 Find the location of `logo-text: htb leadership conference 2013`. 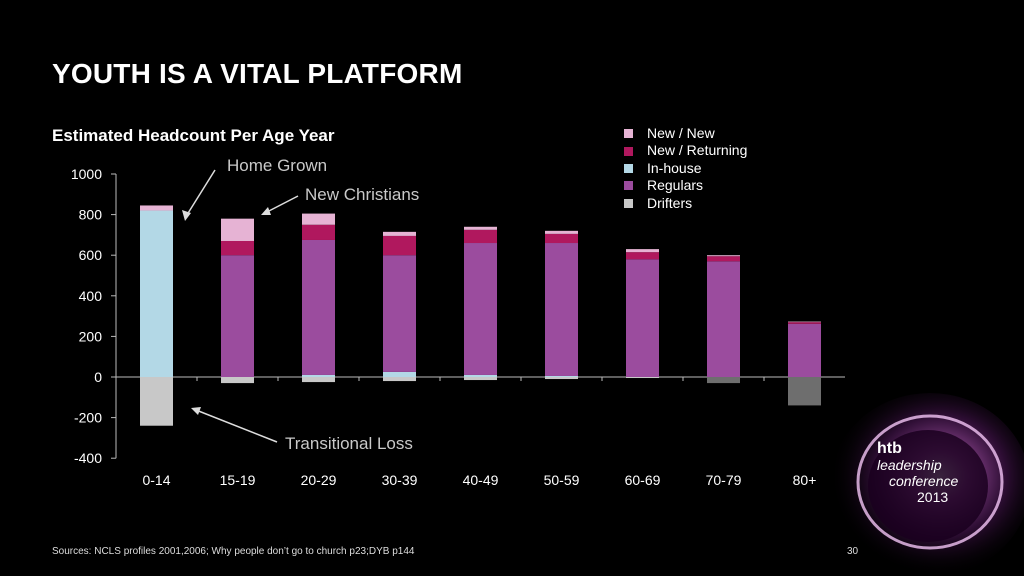

logo-text: htb leadership conference 2013 is located at coordinates (918, 473).